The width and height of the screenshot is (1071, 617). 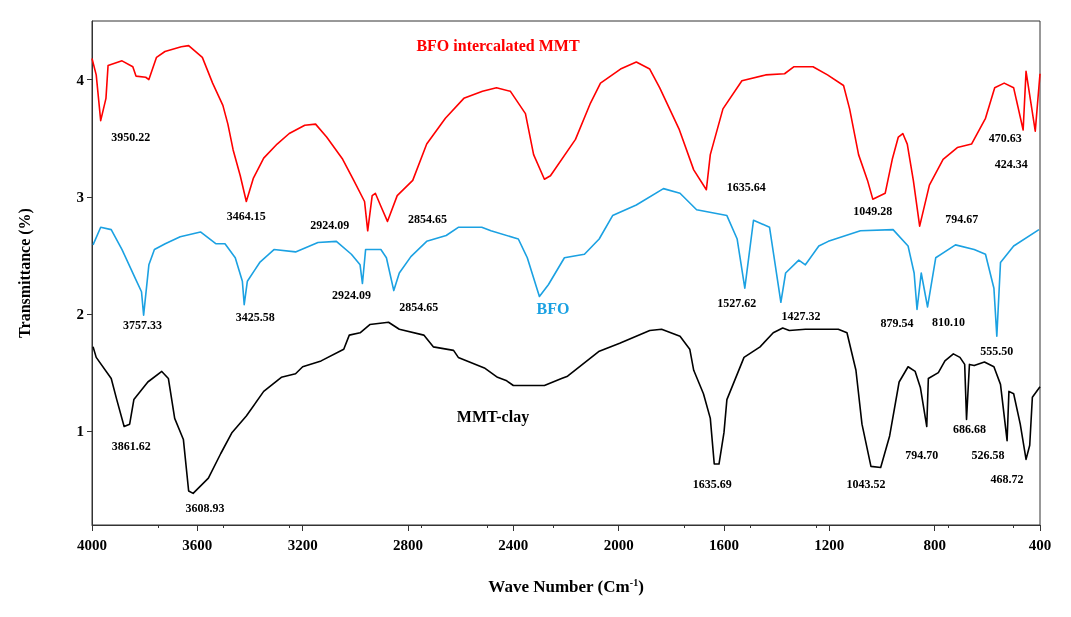 What do you see at coordinates (131, 445) in the screenshot?
I see `annotation: 3861.62` at bounding box center [131, 445].